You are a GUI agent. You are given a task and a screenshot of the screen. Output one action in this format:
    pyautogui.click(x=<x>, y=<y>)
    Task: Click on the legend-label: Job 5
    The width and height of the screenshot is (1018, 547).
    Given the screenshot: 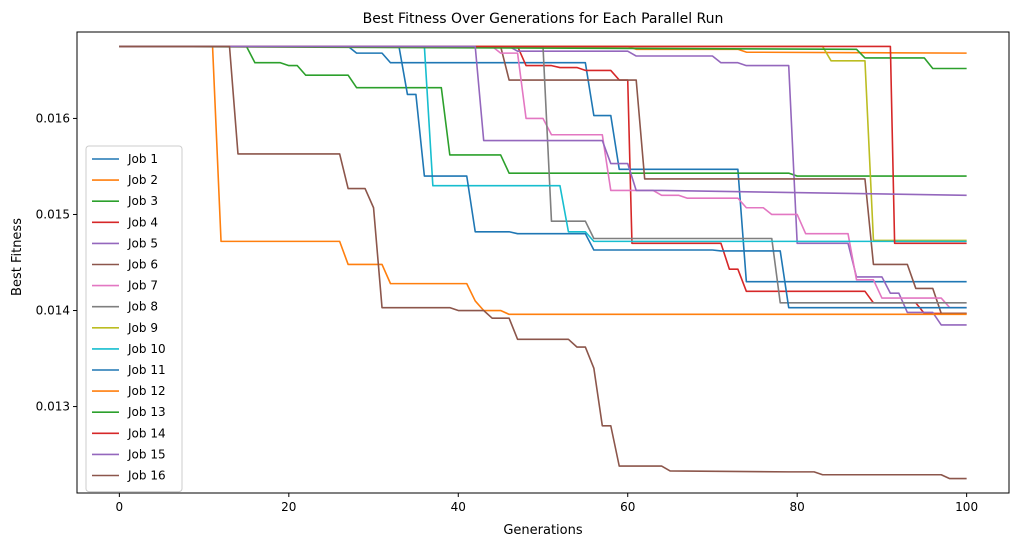 What is the action you would take?
    pyautogui.click(x=142, y=243)
    